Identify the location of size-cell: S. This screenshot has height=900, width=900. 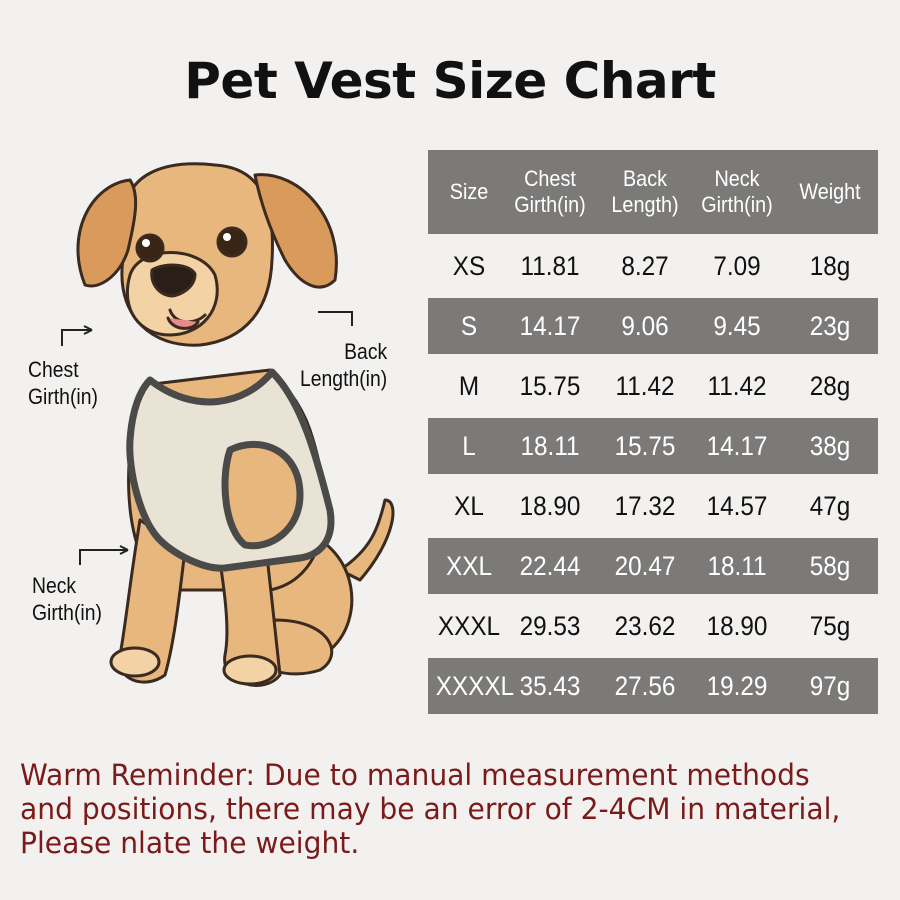
(469, 325).